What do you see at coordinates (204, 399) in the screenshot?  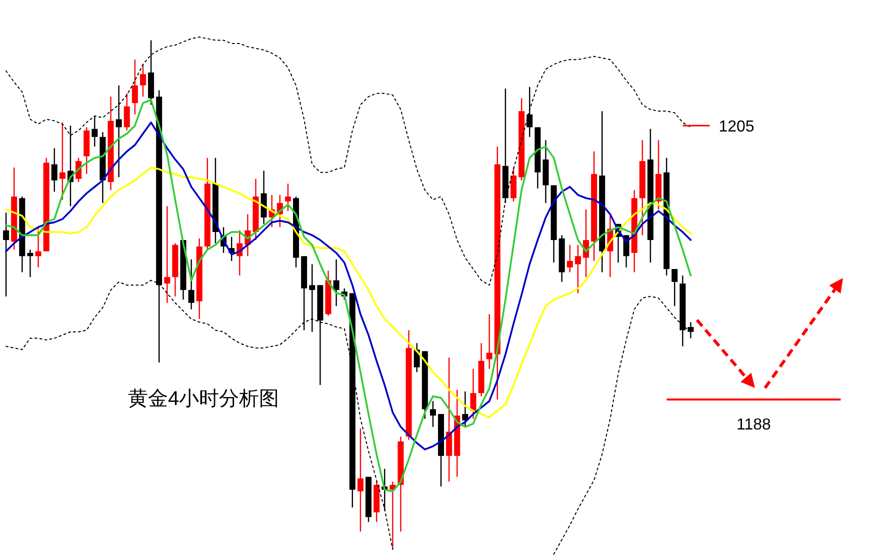 I see `text: 黄金4小时分析图` at bounding box center [204, 399].